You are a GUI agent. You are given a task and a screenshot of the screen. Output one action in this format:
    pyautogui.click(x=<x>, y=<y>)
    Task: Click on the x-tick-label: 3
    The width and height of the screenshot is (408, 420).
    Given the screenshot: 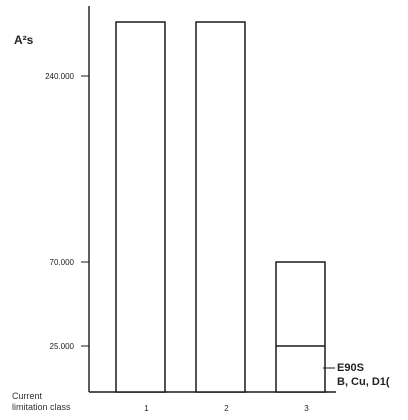 What is the action you would take?
    pyautogui.click(x=306, y=408)
    